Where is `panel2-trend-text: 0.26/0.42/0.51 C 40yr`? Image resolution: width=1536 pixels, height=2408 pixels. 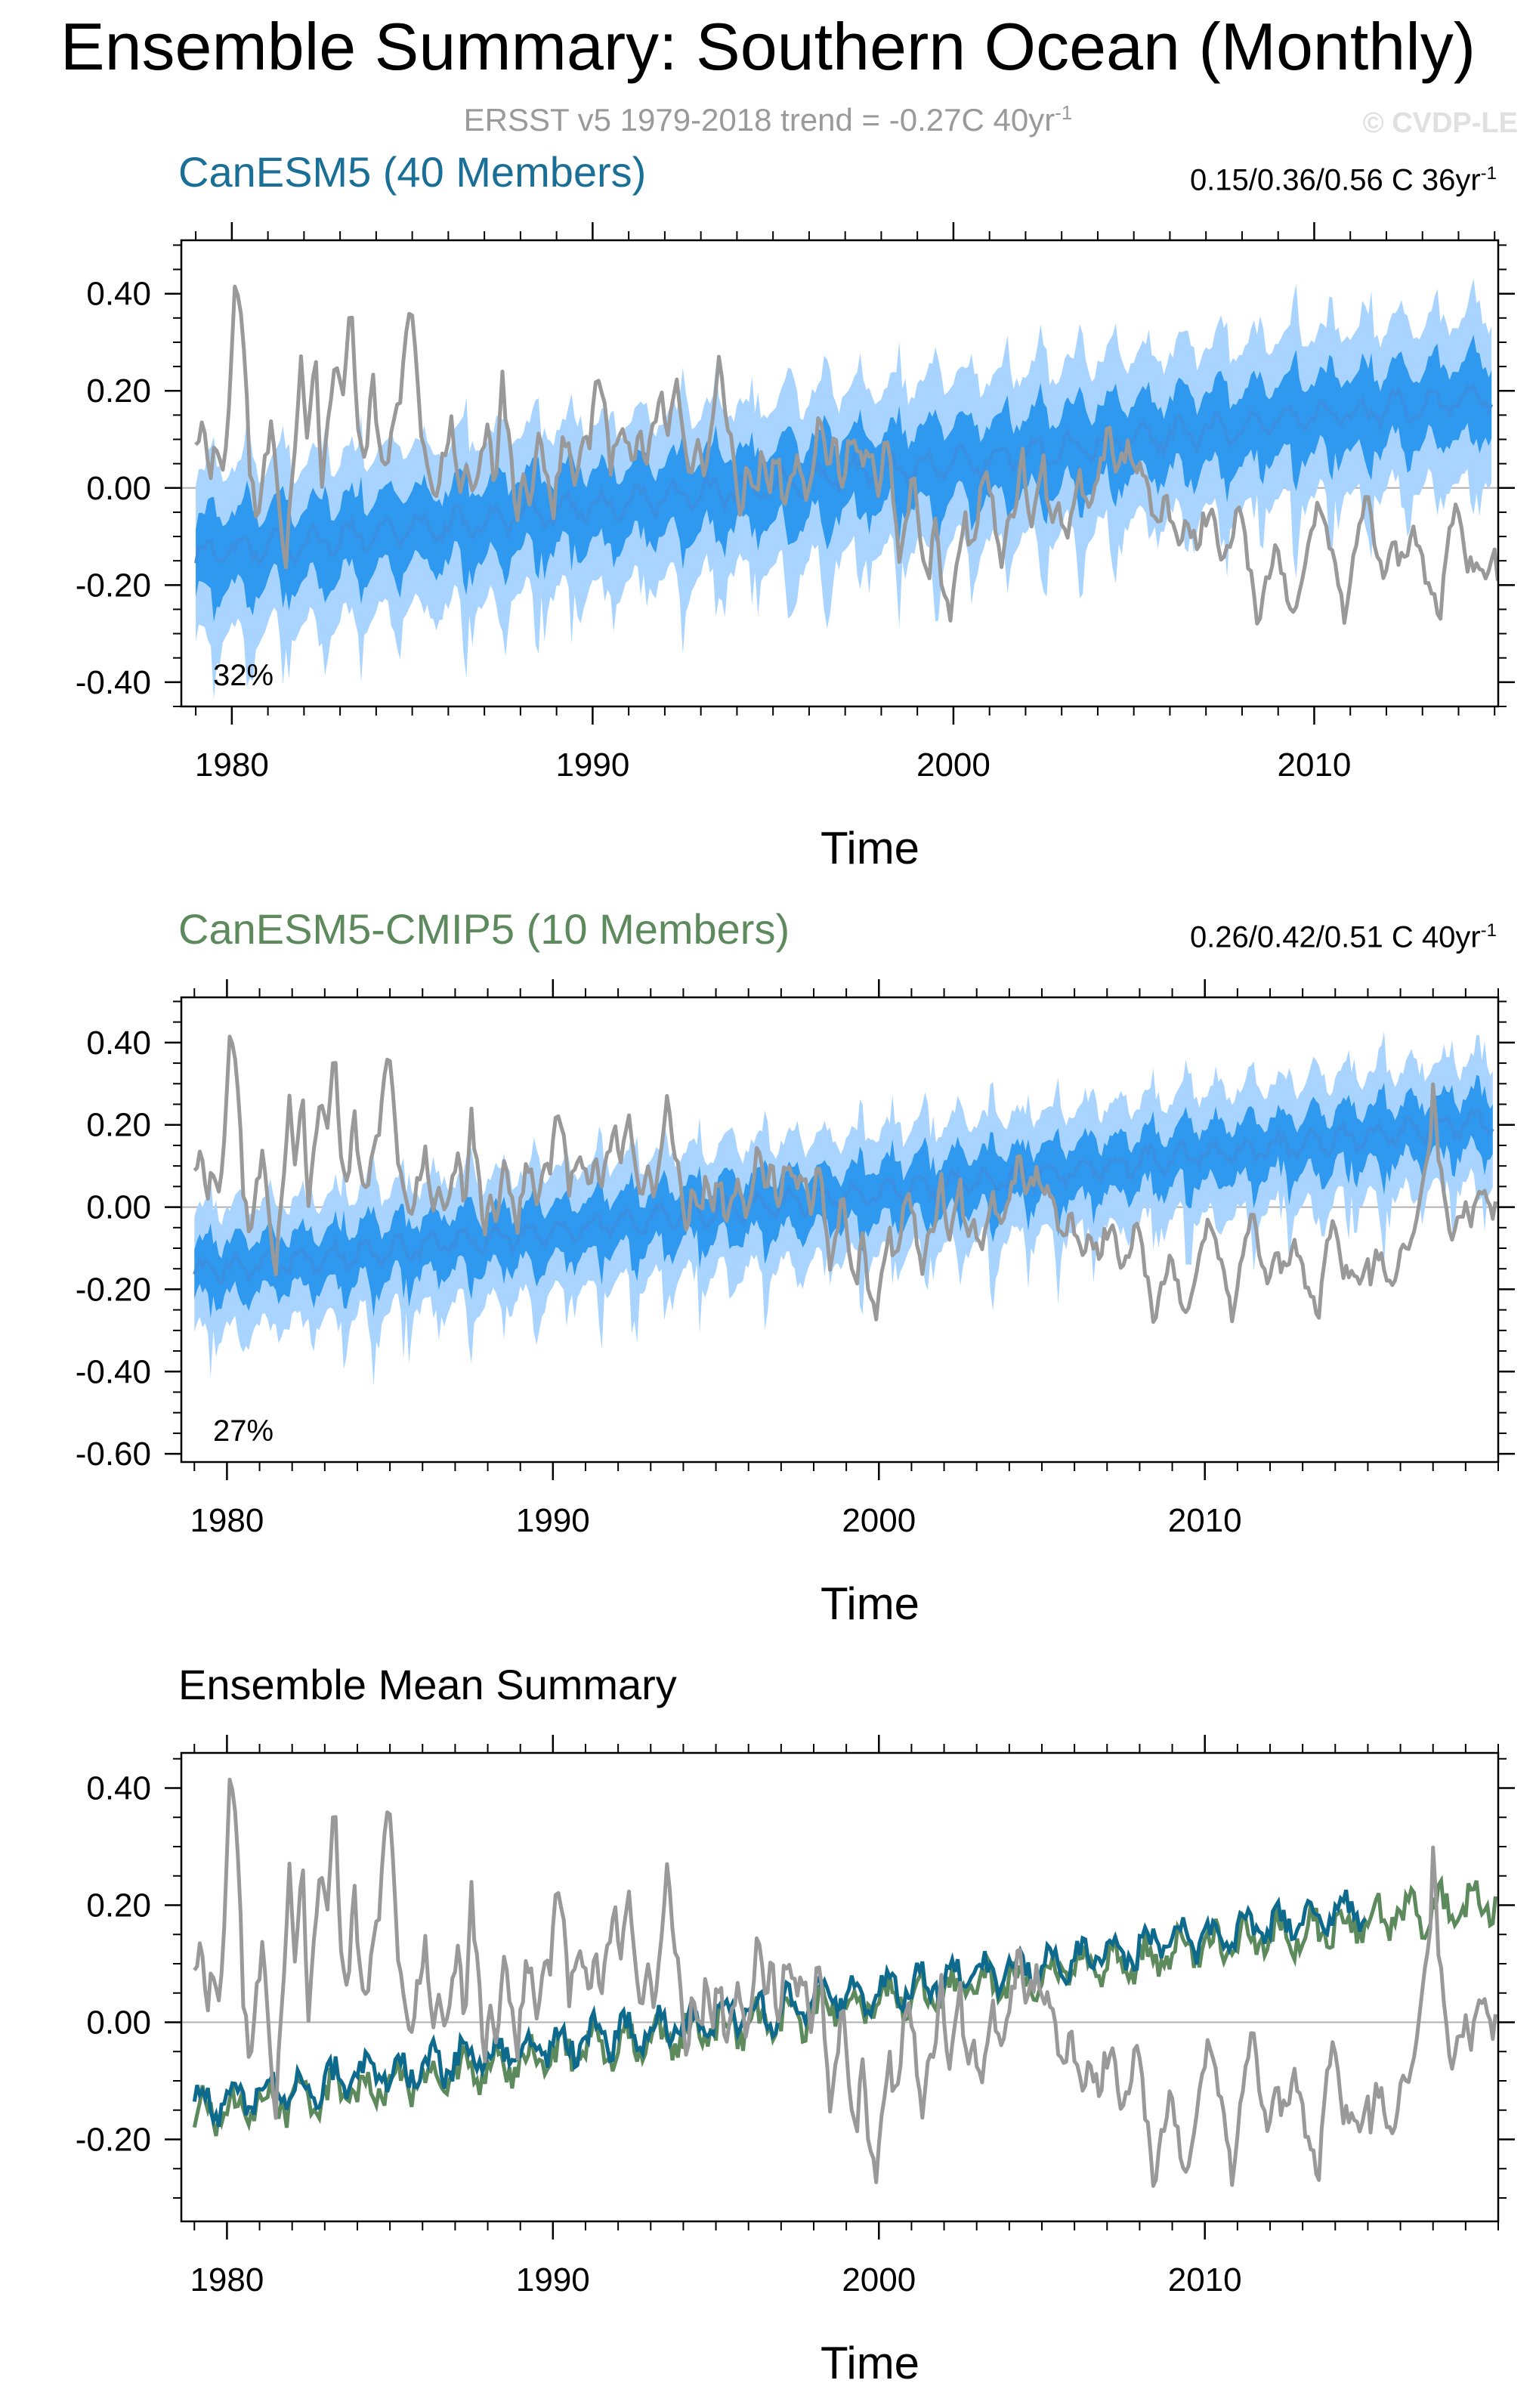
panel2-trend-text: 0.26/0.42/0.51 C 40yr is located at coordinates (1335, 937).